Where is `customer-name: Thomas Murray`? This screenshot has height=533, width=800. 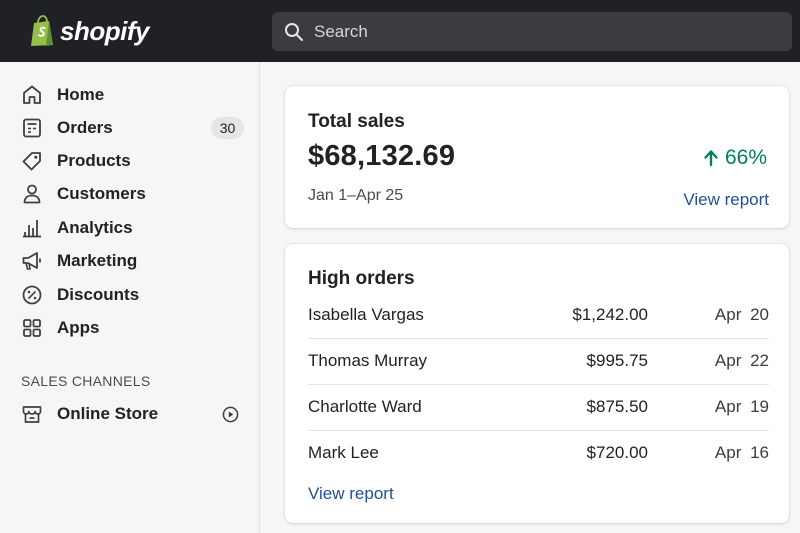
customer-name: Thomas Murray is located at coordinates (368, 360).